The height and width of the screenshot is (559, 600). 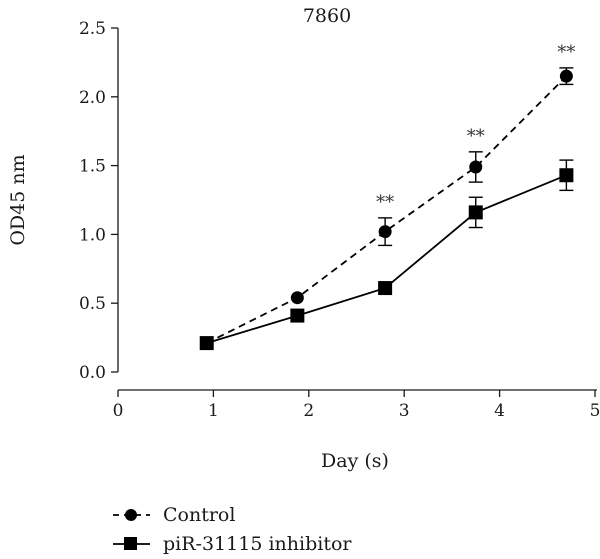 What do you see at coordinates (257, 544) in the screenshot?
I see `legend-inhibitor-label: piR-31115 inhibitor` at bounding box center [257, 544].